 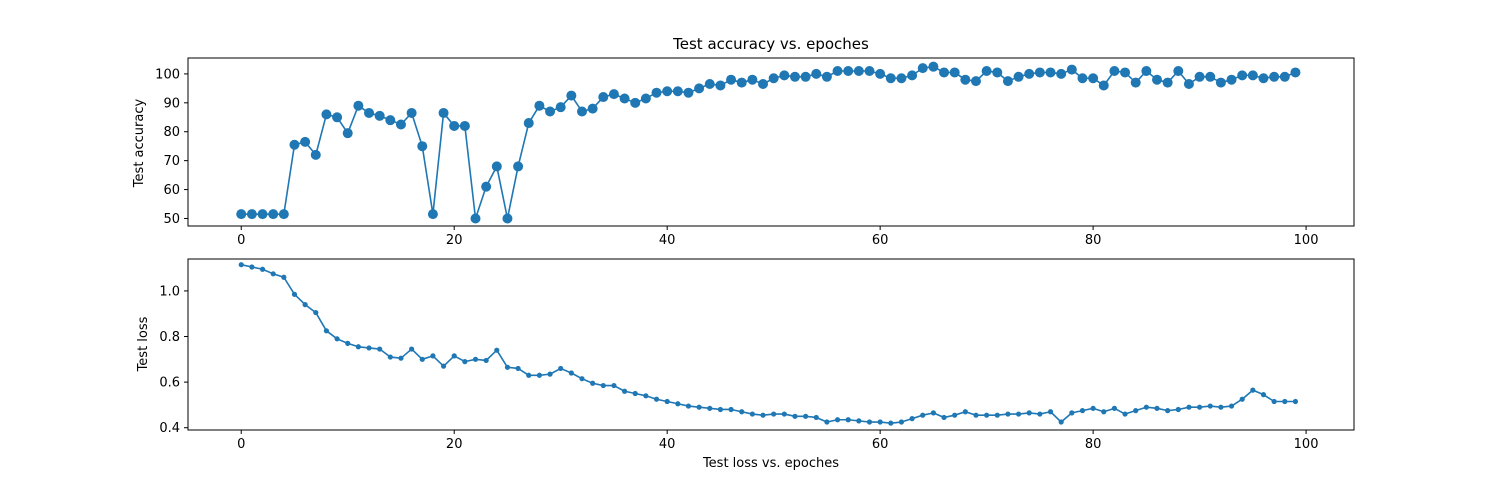 I want to click on loss-x-tick-label: 60, so click(x=880, y=444).